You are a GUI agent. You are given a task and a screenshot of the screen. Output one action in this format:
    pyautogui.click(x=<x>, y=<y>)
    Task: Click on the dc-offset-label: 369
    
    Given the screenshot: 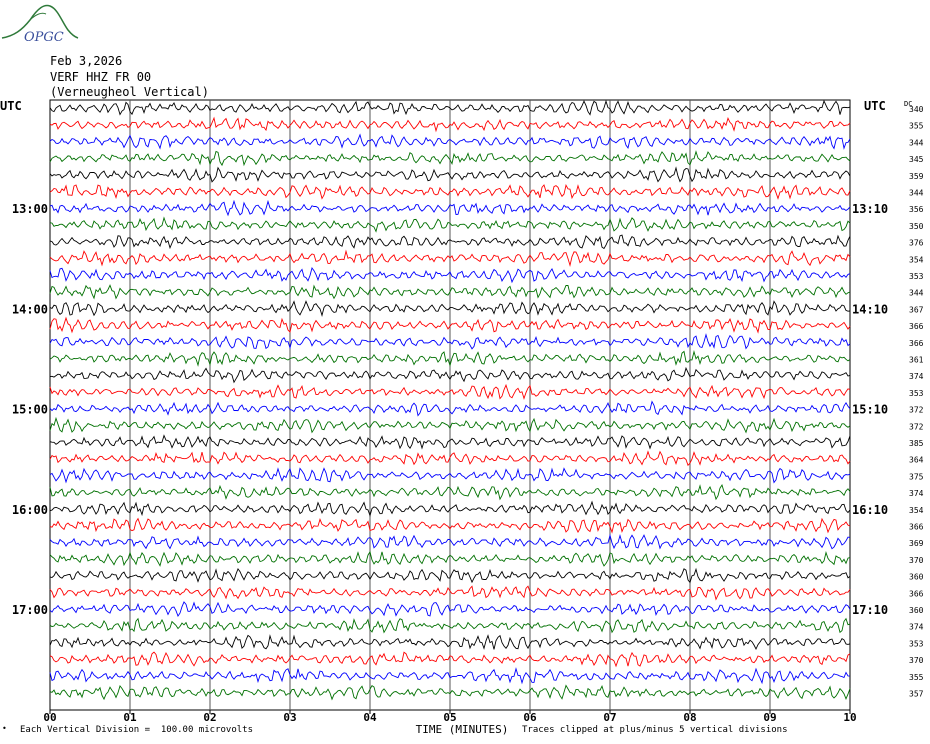 What is the action you would take?
    pyautogui.click(x=916, y=543)
    